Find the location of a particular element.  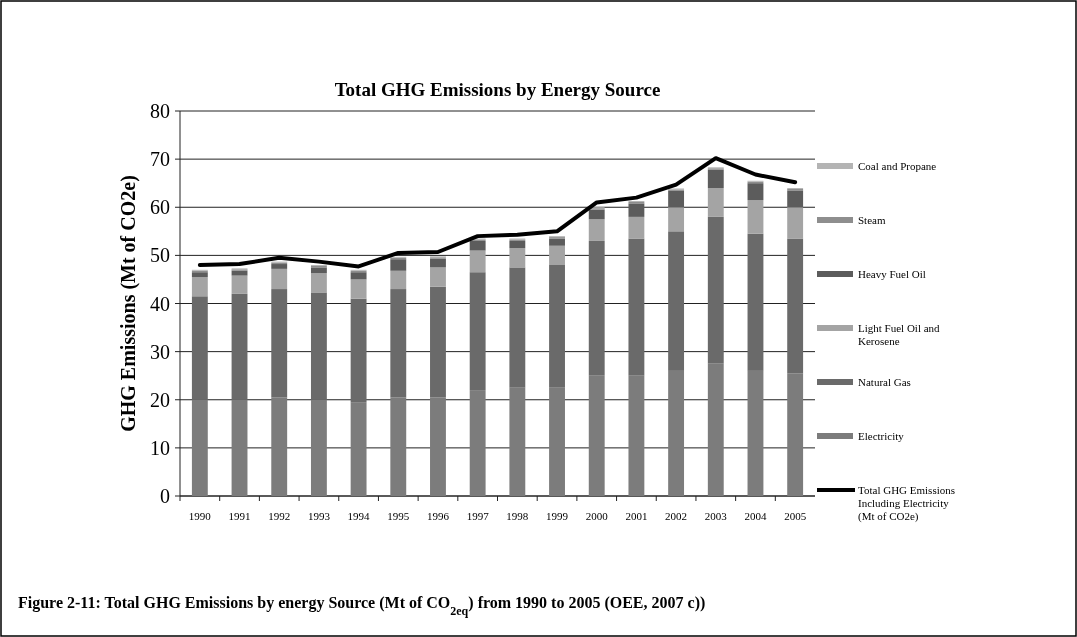

x-tick-label: 1999 is located at coordinates (557, 516).